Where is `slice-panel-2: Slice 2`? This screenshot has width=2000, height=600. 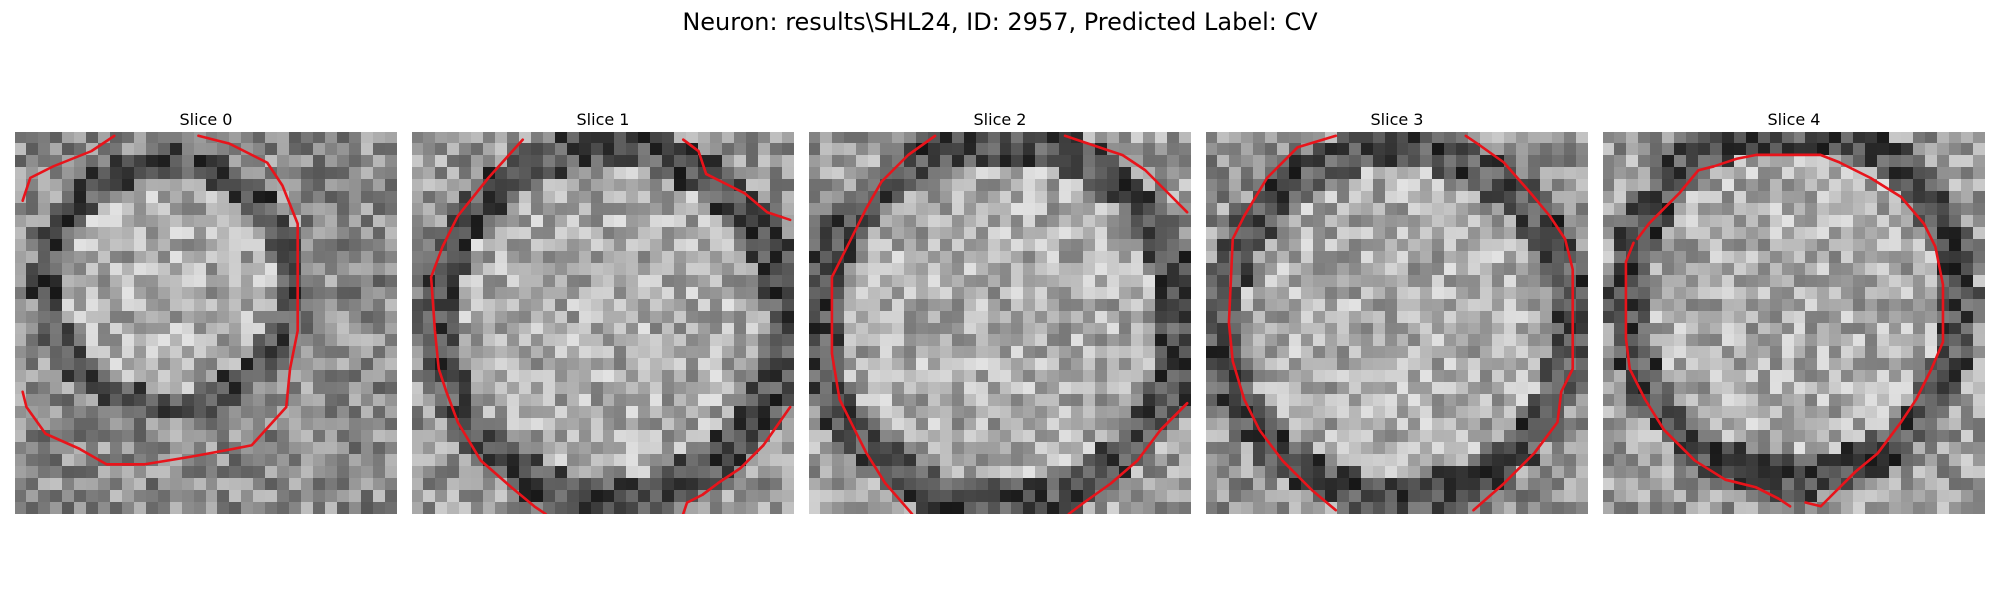 slice-panel-2: Slice 2 is located at coordinates (1000, 312).